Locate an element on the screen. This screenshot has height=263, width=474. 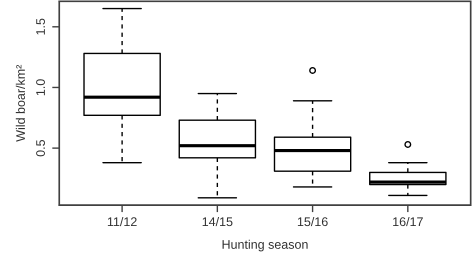
y-axis-title: Wild boar/km² is located at coordinates (20, 103).